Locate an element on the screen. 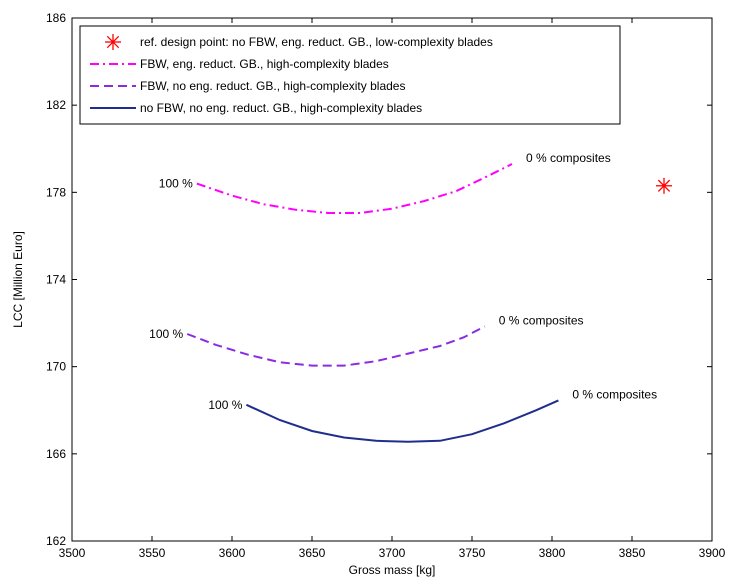  x-axis-label: Gross mass [kg] is located at coordinates (392, 570).